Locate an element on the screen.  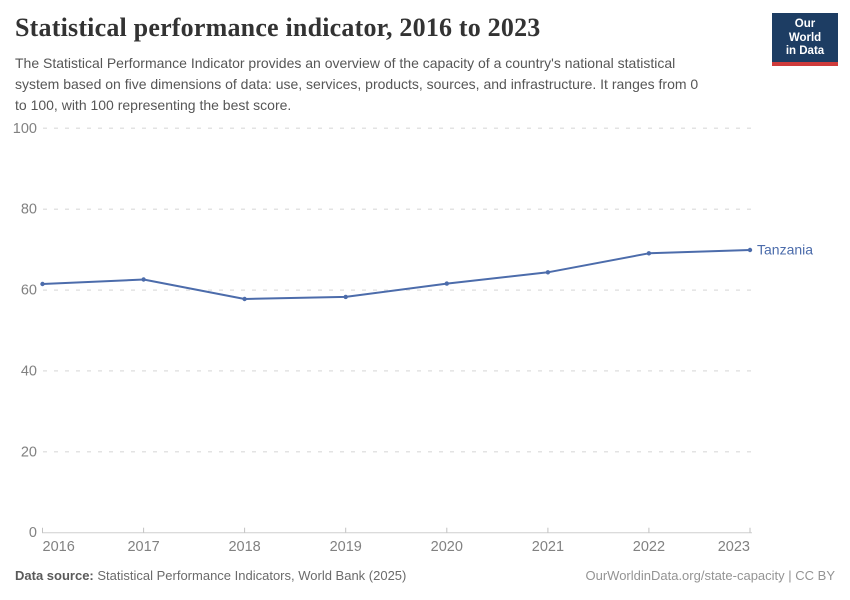
owid-logo-line2: in Data is located at coordinates (805, 51).